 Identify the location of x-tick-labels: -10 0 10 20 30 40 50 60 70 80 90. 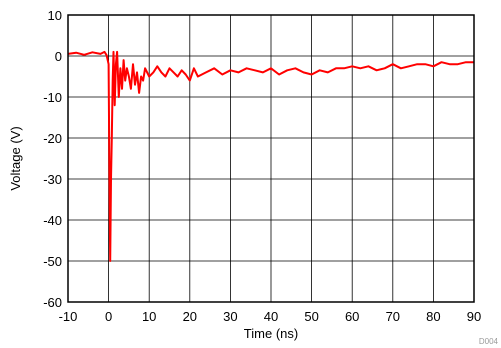
(270, 316).